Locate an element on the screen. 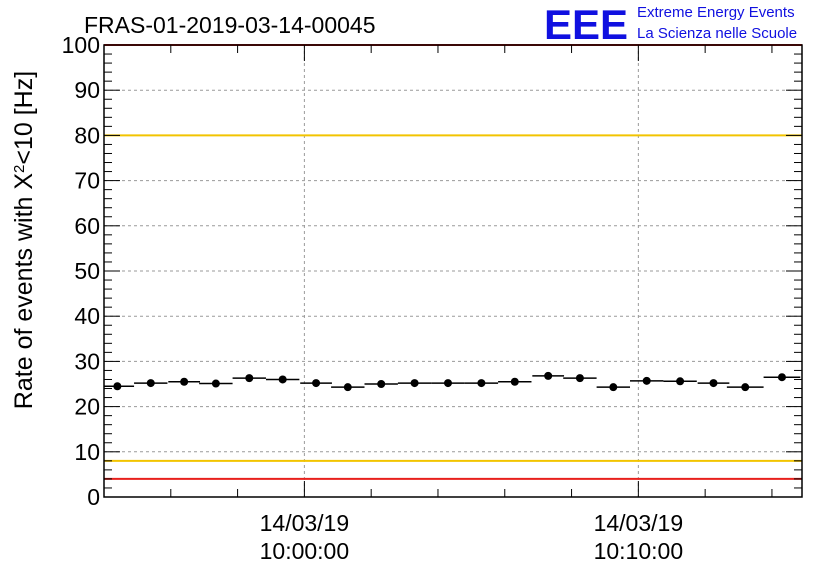  y-tick-label: 20 is located at coordinates (87, 407).